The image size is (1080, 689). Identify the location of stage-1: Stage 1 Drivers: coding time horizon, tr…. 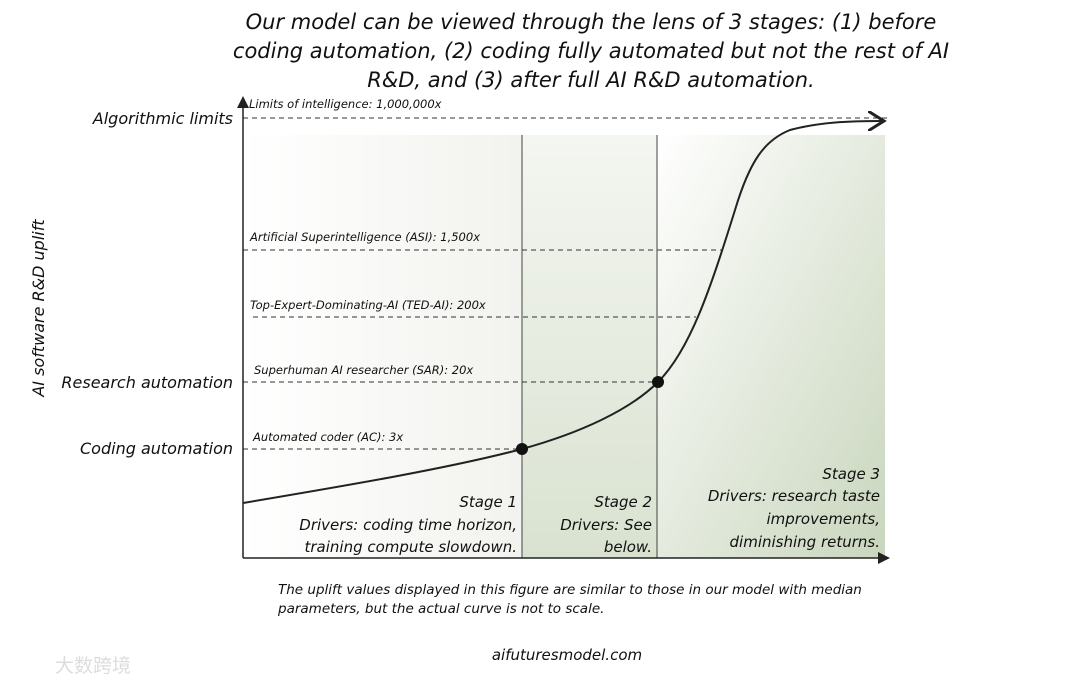
(408, 524).